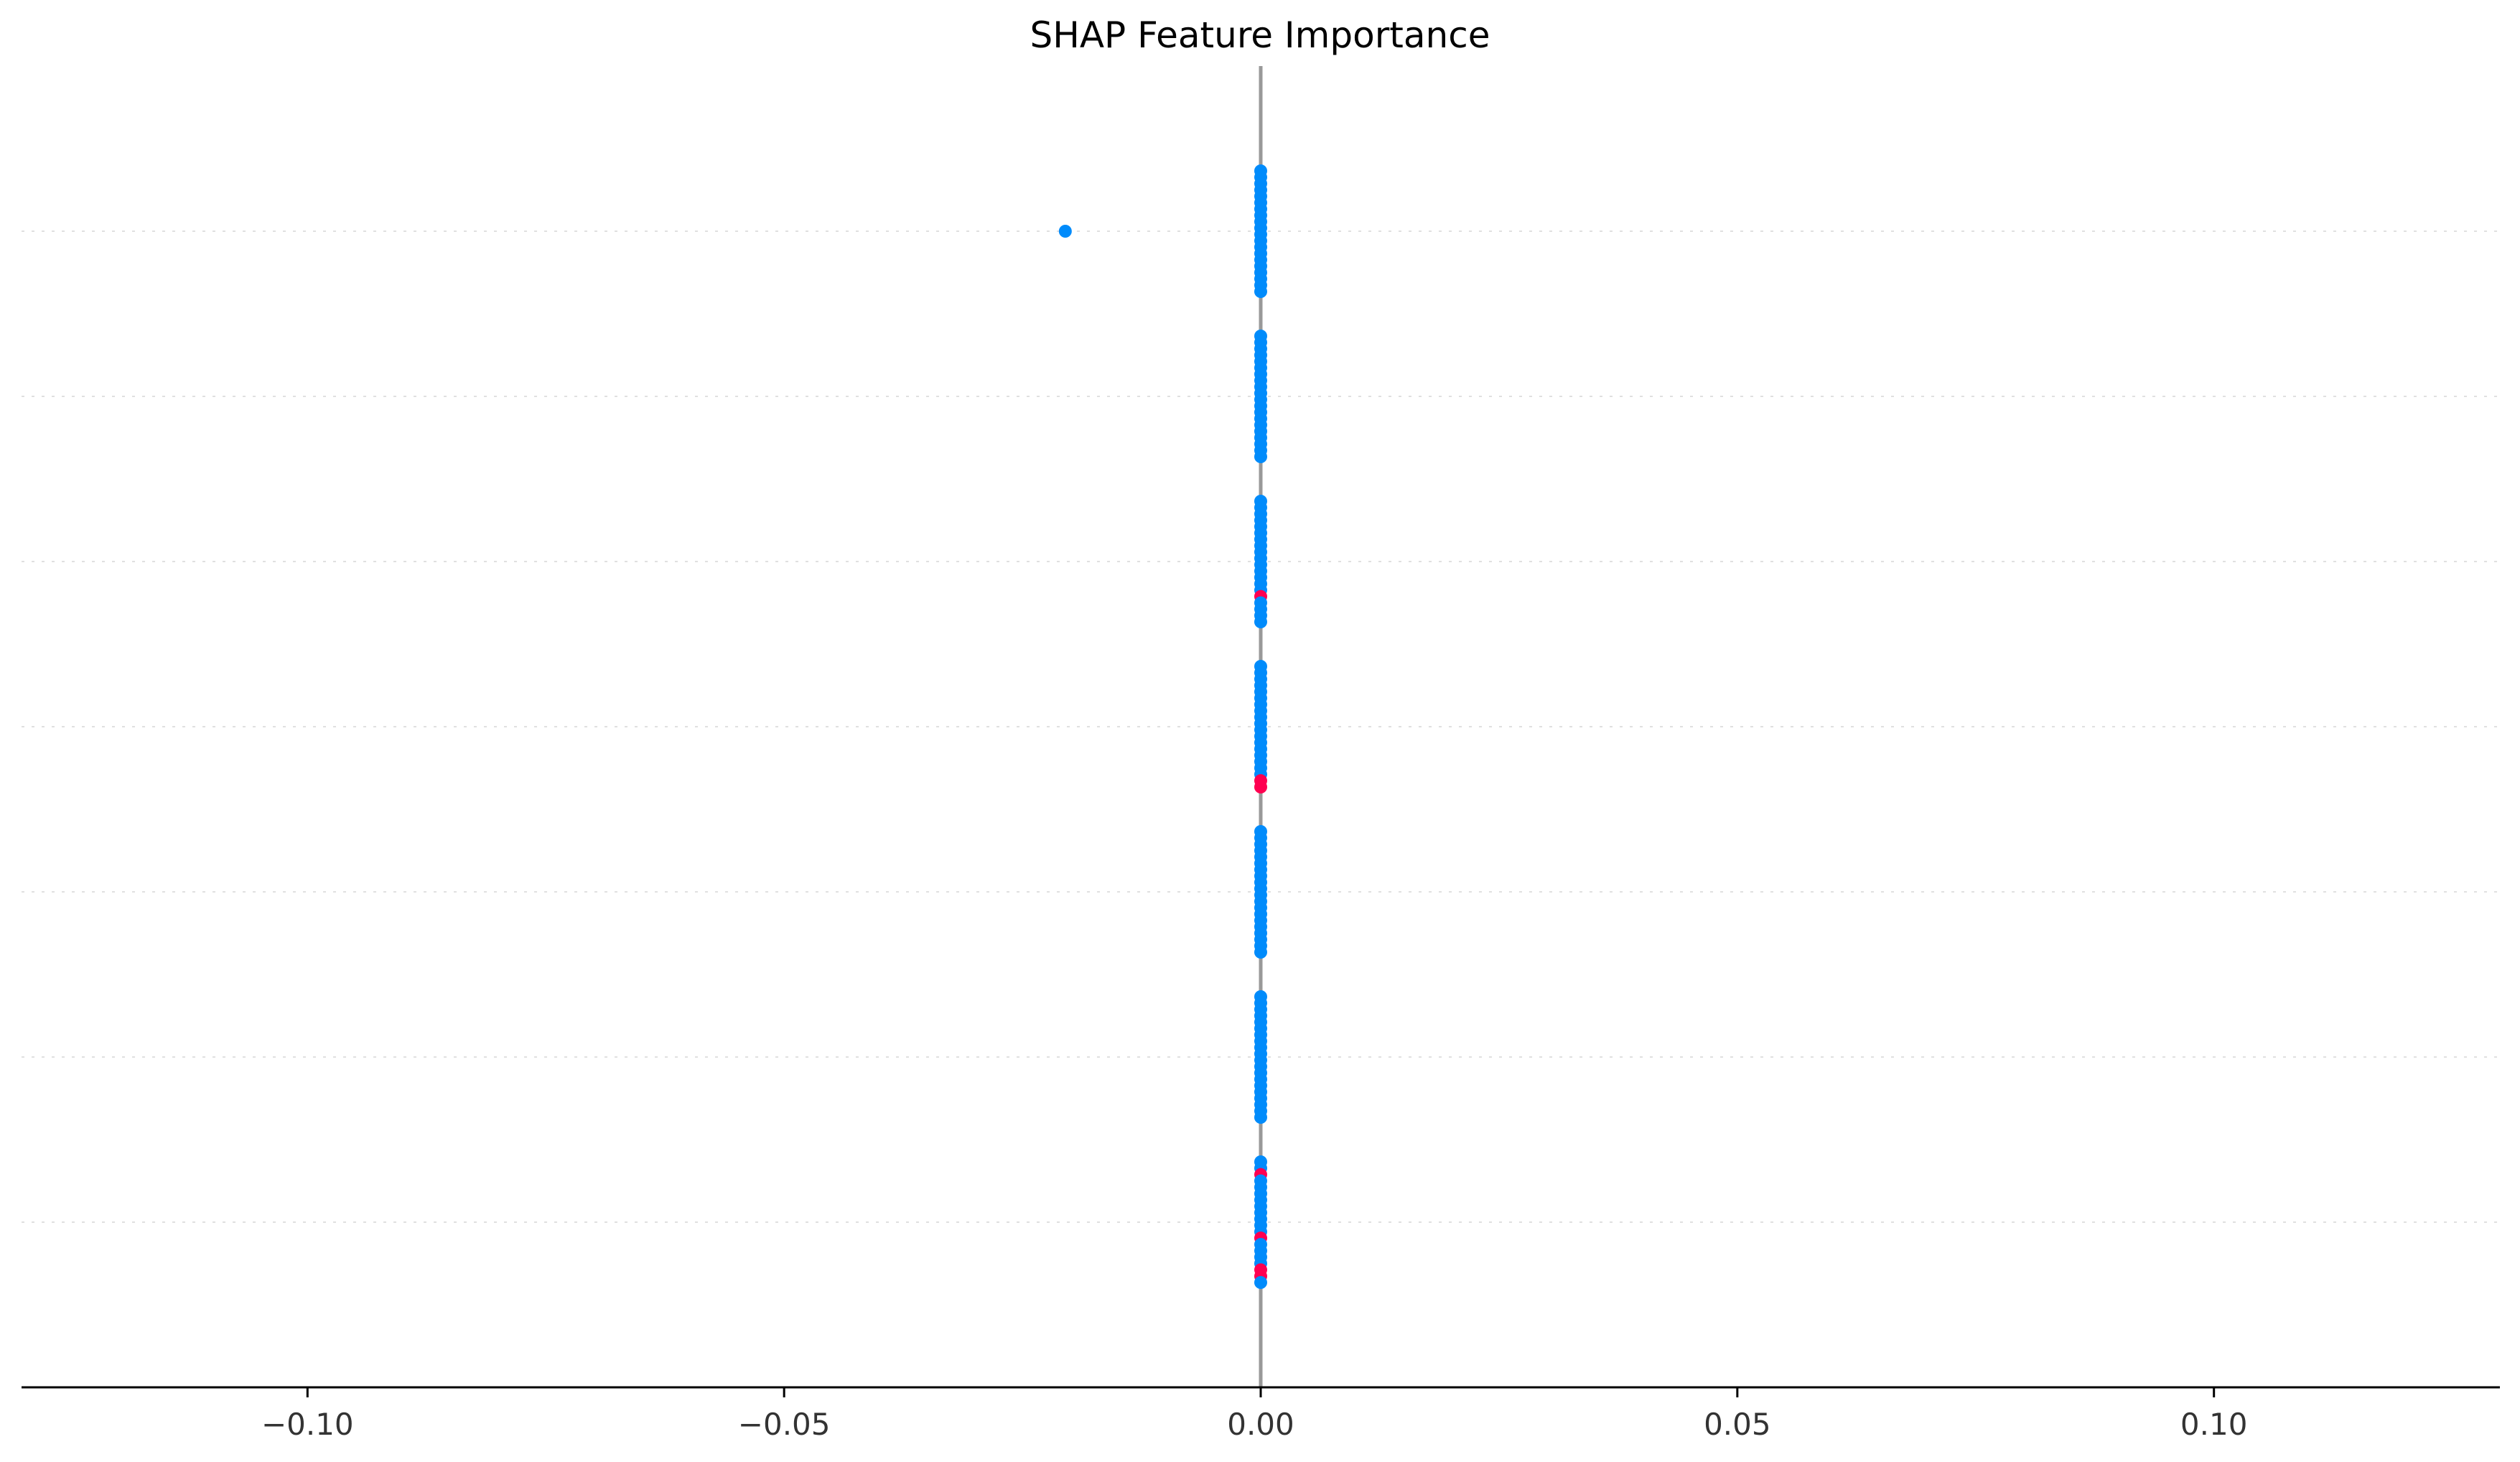 Image resolution: width=2520 pixels, height=1462 pixels. What do you see at coordinates (1737, 1424) in the screenshot?
I see `x-tick-label: 0.05` at bounding box center [1737, 1424].